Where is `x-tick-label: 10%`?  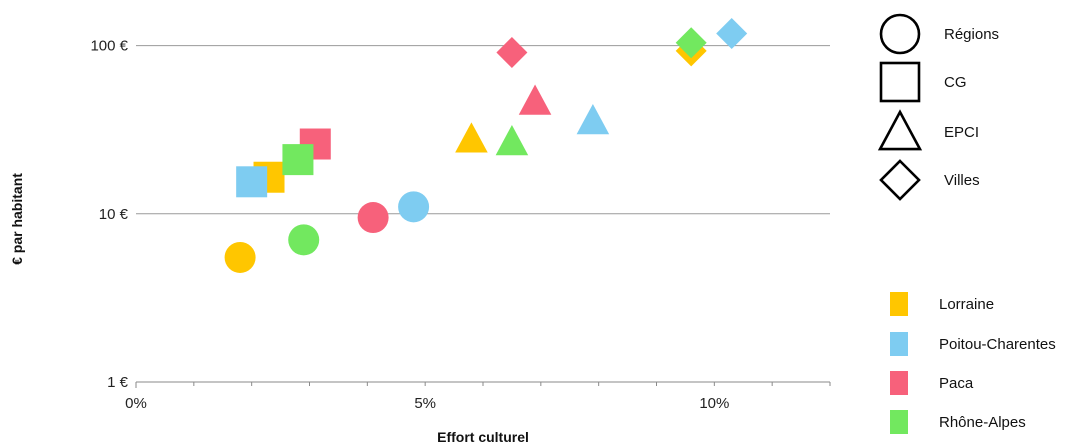
x-tick-label: 10% is located at coordinates (714, 403).